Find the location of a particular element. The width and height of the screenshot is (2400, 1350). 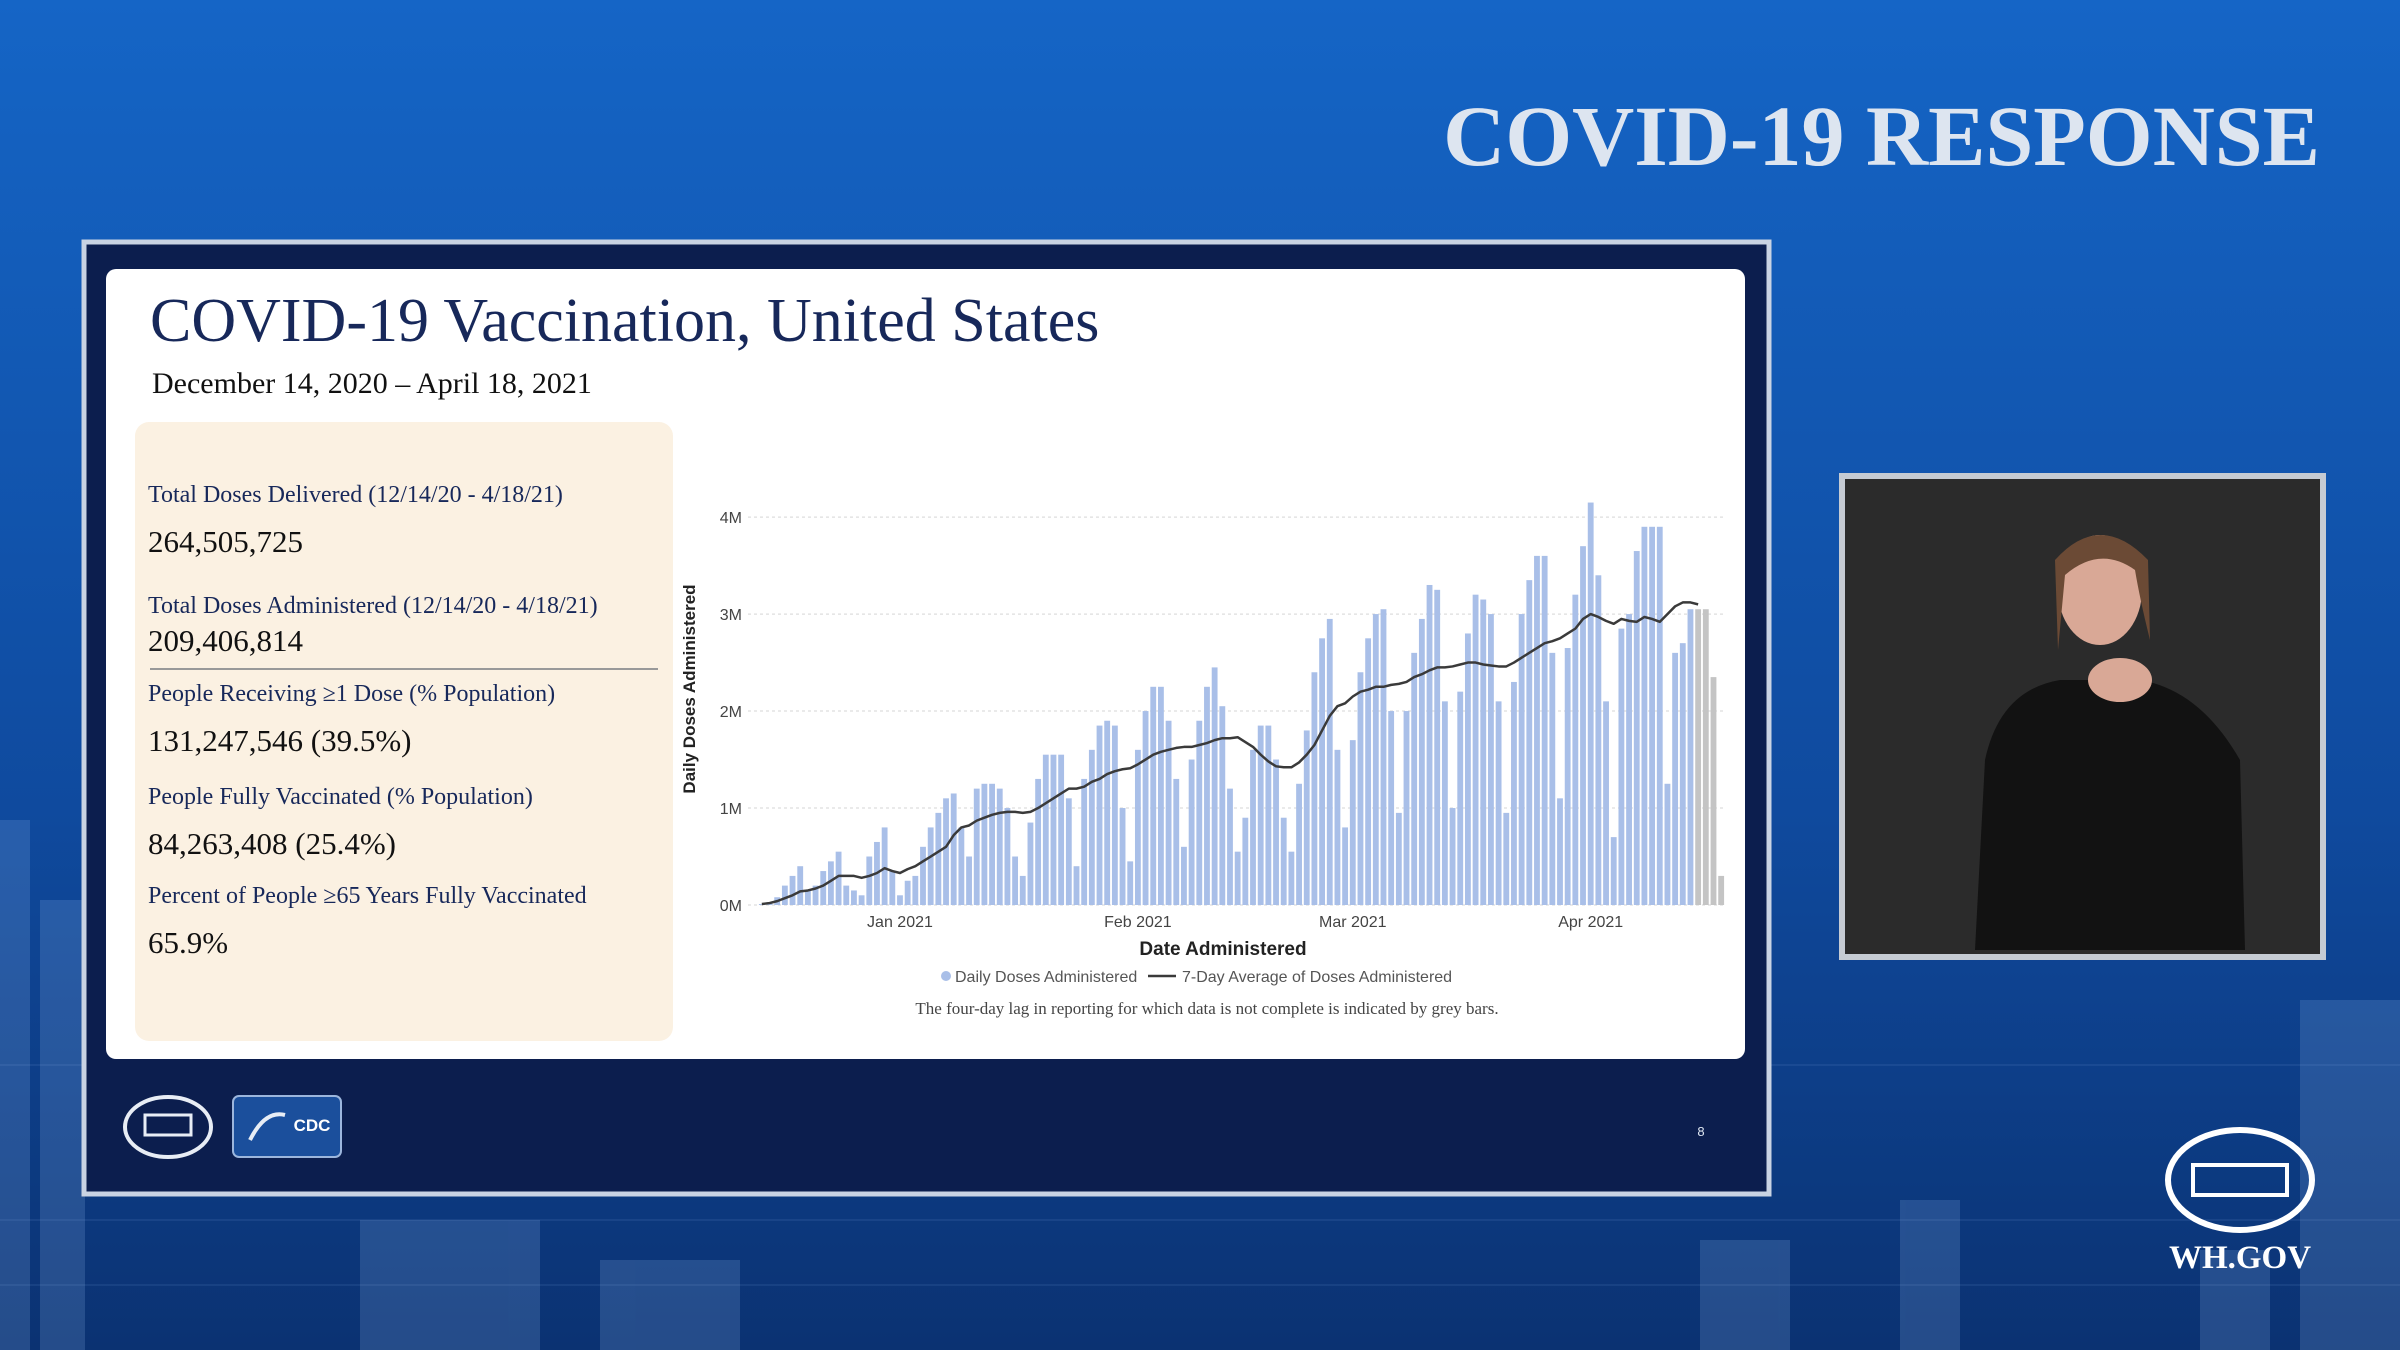

stat-value: 65.9% is located at coordinates (188, 942).